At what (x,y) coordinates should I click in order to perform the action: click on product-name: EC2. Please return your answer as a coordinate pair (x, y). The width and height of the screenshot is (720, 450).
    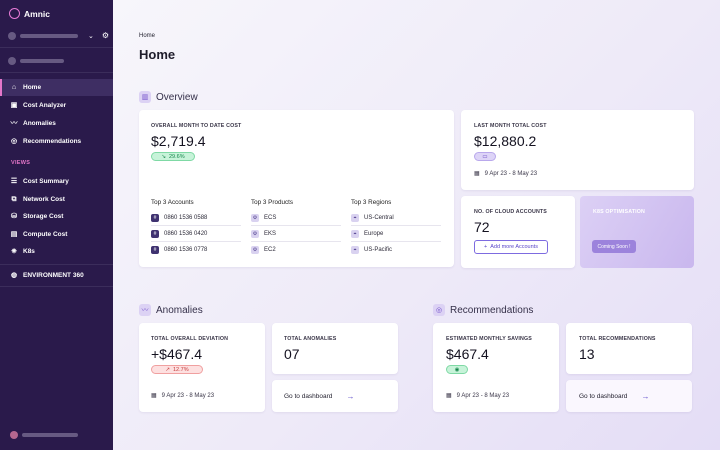
    Looking at the image, I should click on (270, 250).